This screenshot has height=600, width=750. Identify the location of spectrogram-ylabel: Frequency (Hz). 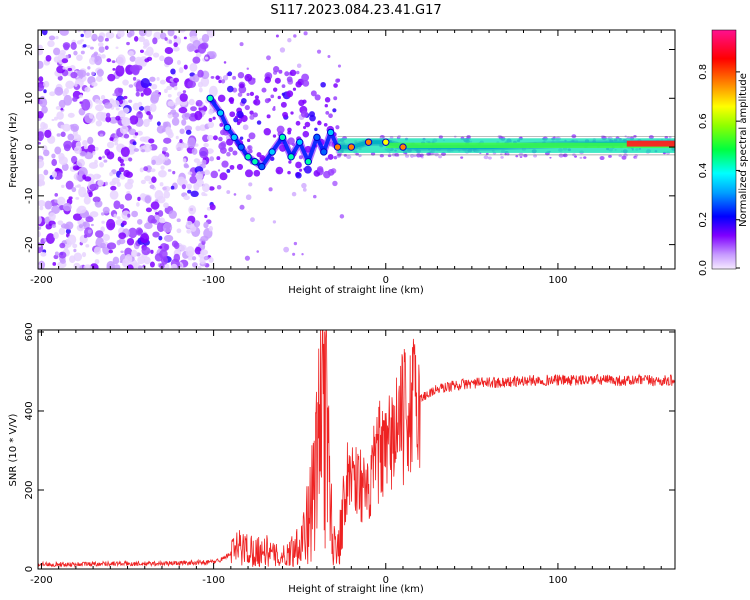
(13, 150).